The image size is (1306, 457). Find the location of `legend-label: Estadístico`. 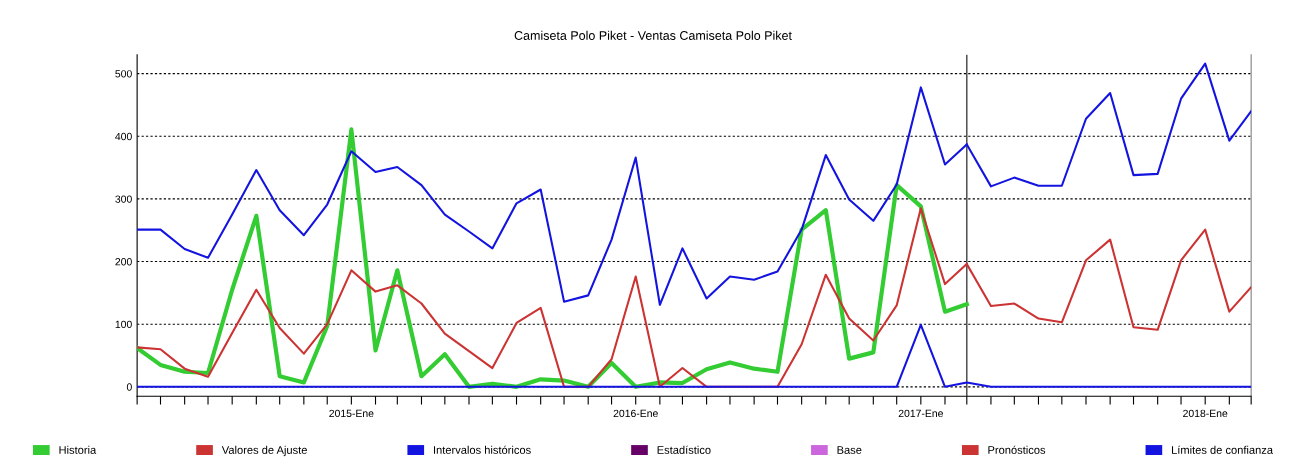

legend-label: Estadístico is located at coordinates (684, 449).